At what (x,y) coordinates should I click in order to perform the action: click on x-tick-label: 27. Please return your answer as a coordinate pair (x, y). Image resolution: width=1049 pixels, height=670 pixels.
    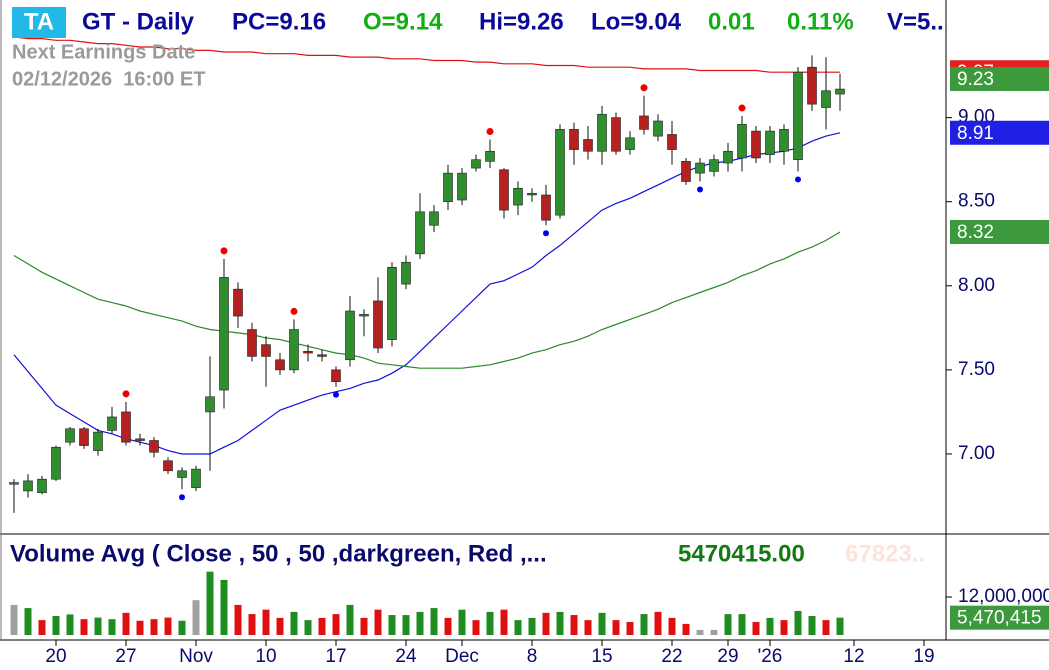
    Looking at the image, I should click on (125, 656).